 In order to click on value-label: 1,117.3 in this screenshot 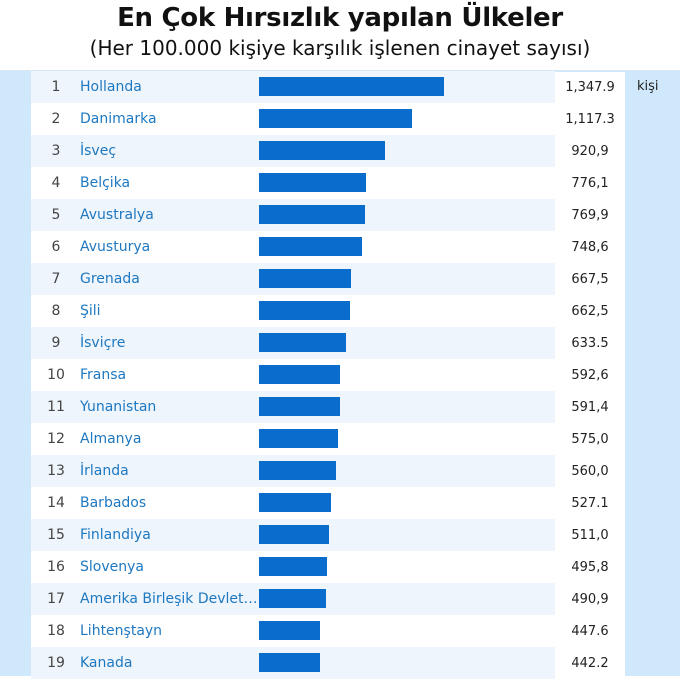, I will do `click(590, 119)`.